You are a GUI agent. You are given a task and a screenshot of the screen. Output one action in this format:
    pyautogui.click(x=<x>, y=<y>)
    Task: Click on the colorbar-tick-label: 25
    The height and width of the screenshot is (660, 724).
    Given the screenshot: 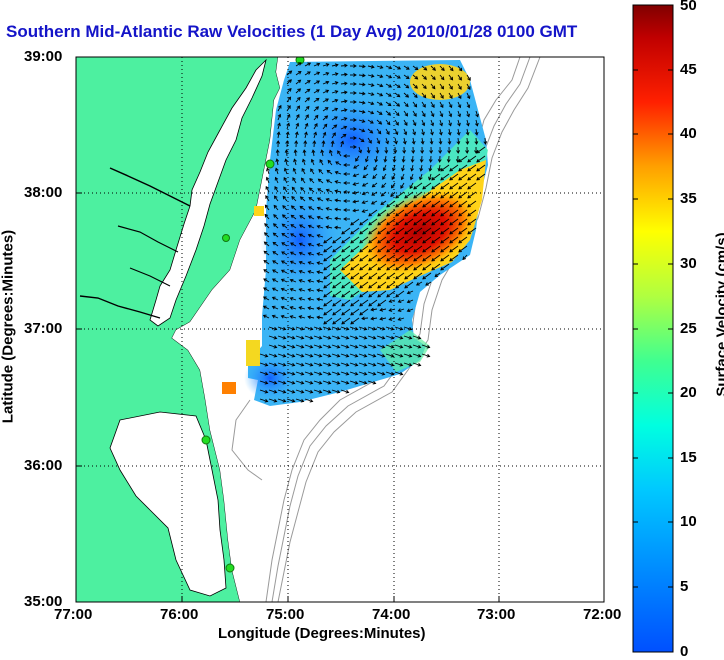 What is the action you would take?
    pyautogui.click(x=688, y=328)
    